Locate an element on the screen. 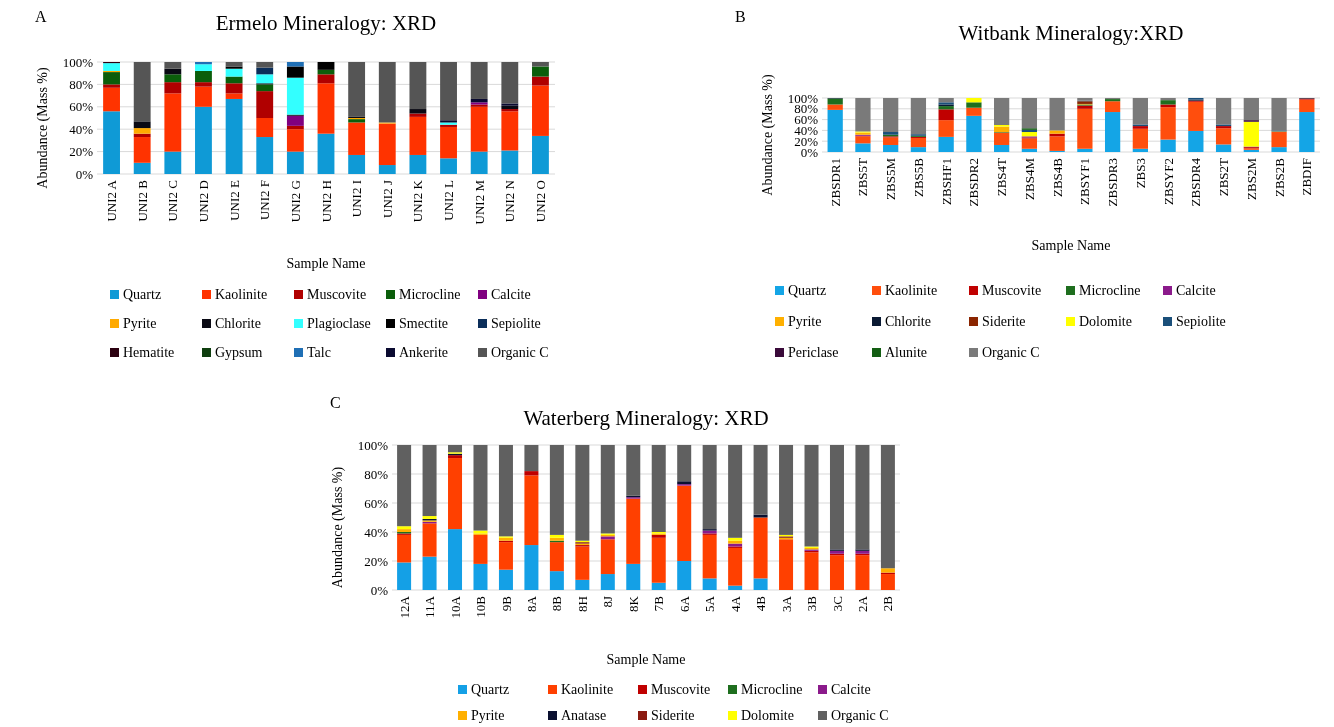 The image size is (1334, 727). x-tick-label: UNI2 O is located at coordinates (540, 201).